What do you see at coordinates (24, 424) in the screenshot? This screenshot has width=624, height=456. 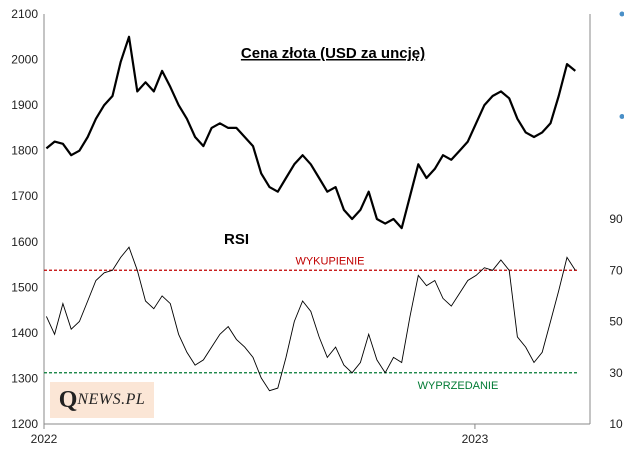 I see `left-tick-label: 1200` at bounding box center [24, 424].